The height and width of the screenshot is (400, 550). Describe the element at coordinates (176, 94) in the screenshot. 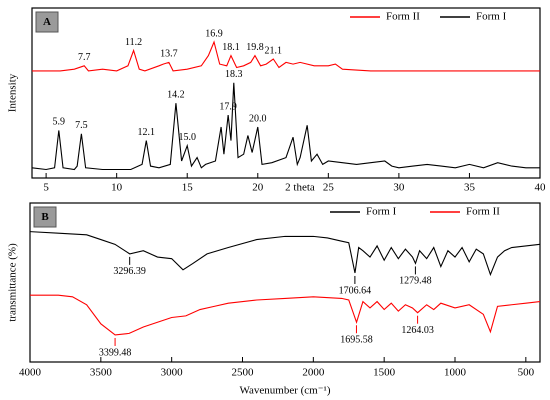

I see `annotation-label: 14.2` at that location.